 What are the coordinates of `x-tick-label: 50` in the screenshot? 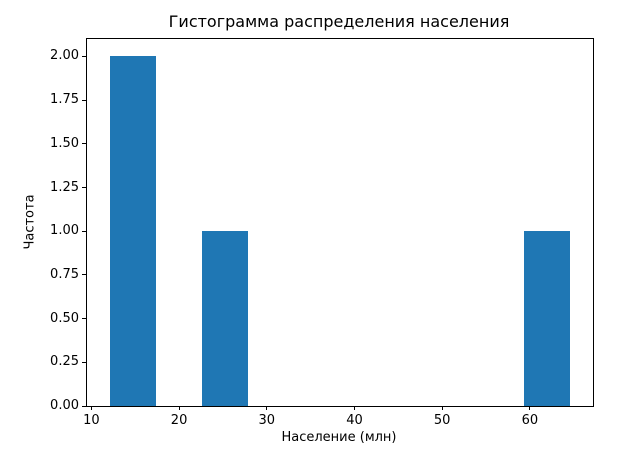 It's located at (442, 420).